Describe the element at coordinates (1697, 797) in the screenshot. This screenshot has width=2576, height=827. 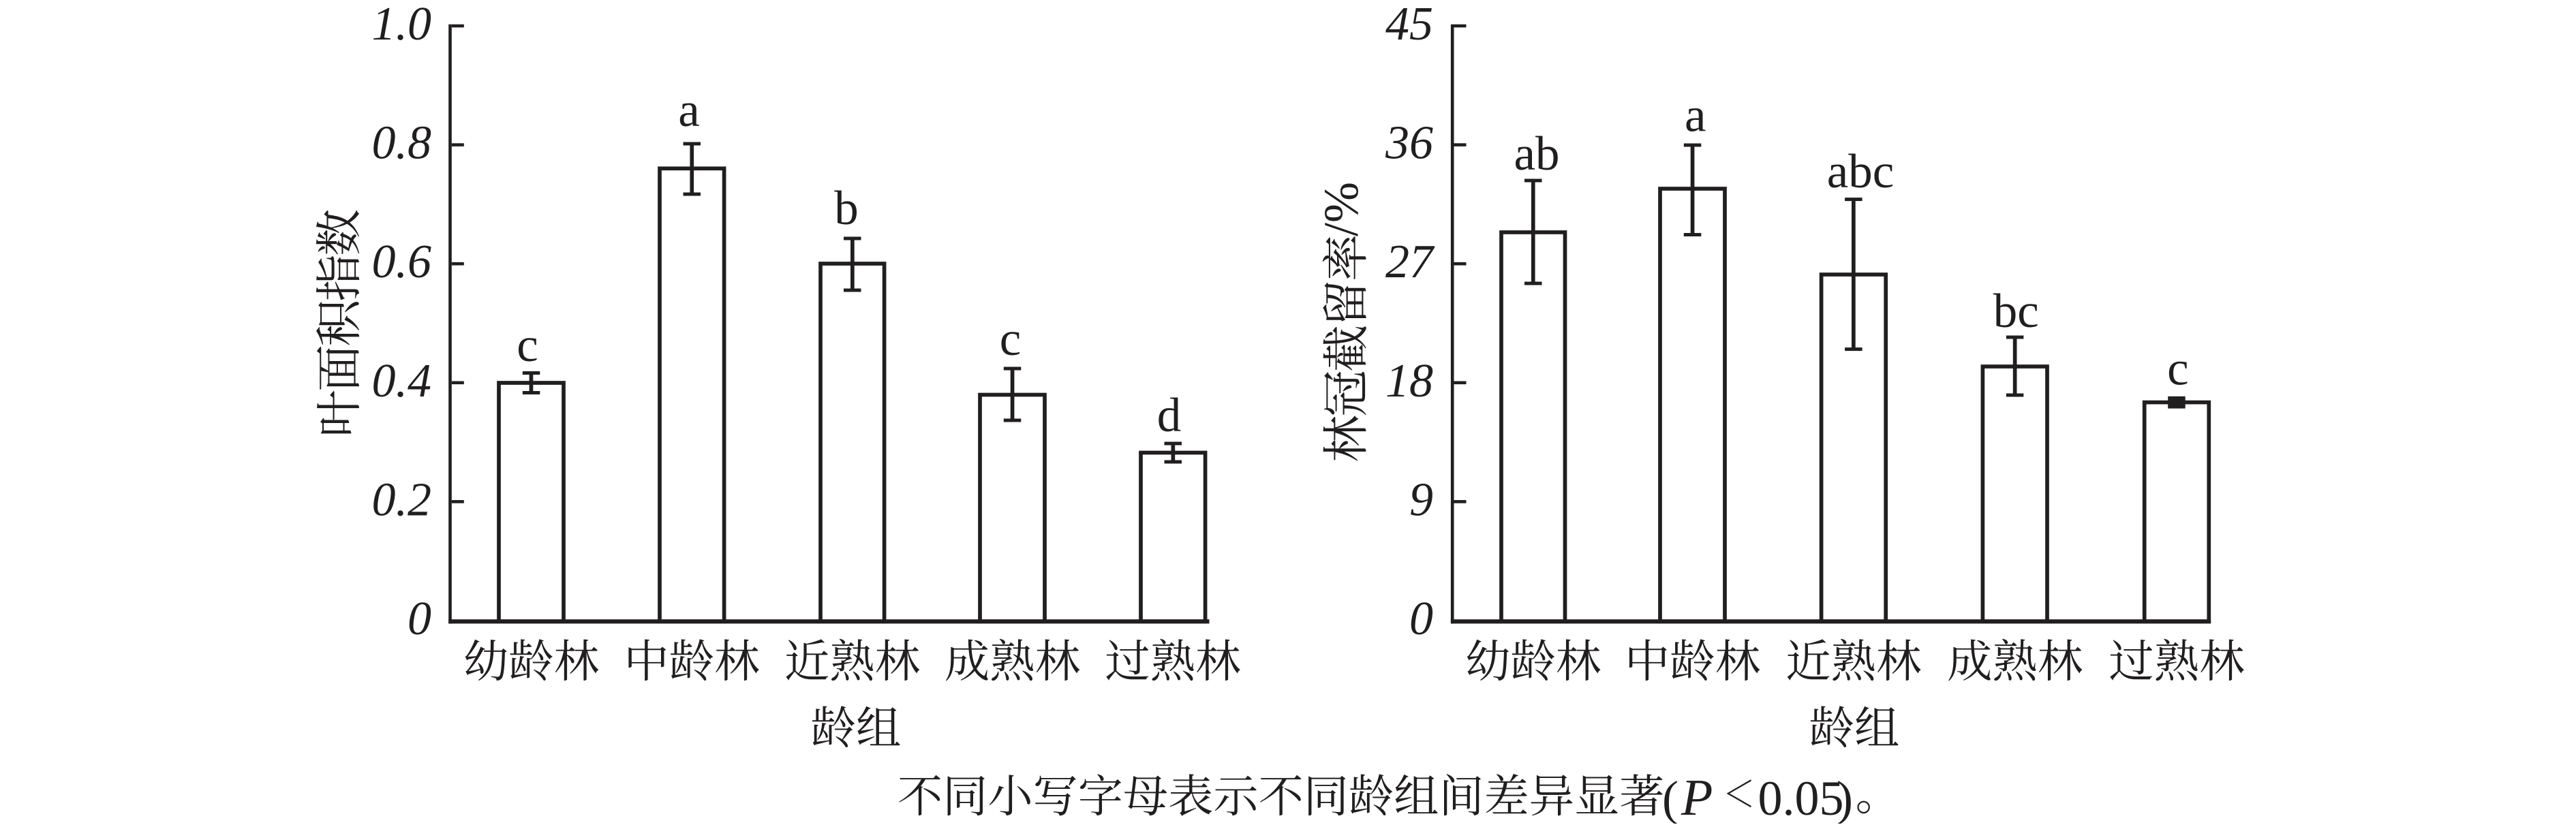
I see `svg-text: P` at that location.